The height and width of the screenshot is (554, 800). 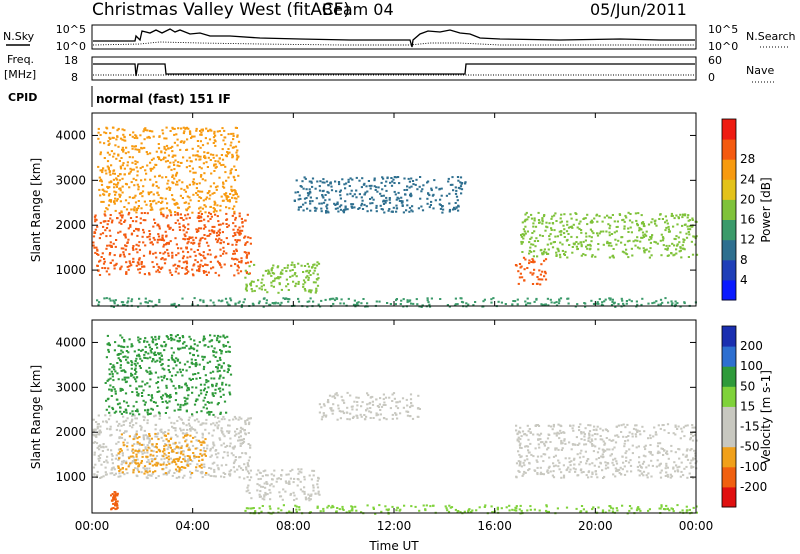 I want to click on power-band, so click(x=531, y=271).